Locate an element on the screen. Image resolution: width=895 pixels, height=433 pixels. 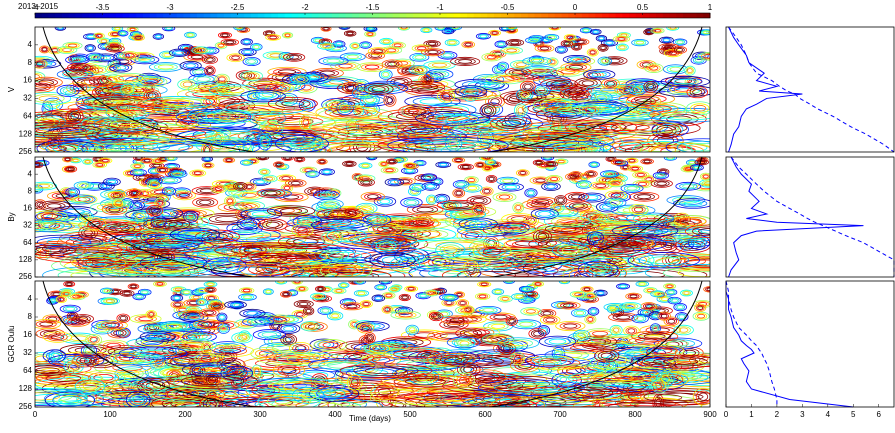
y-tick-label: 4 is located at coordinates (30, 44).